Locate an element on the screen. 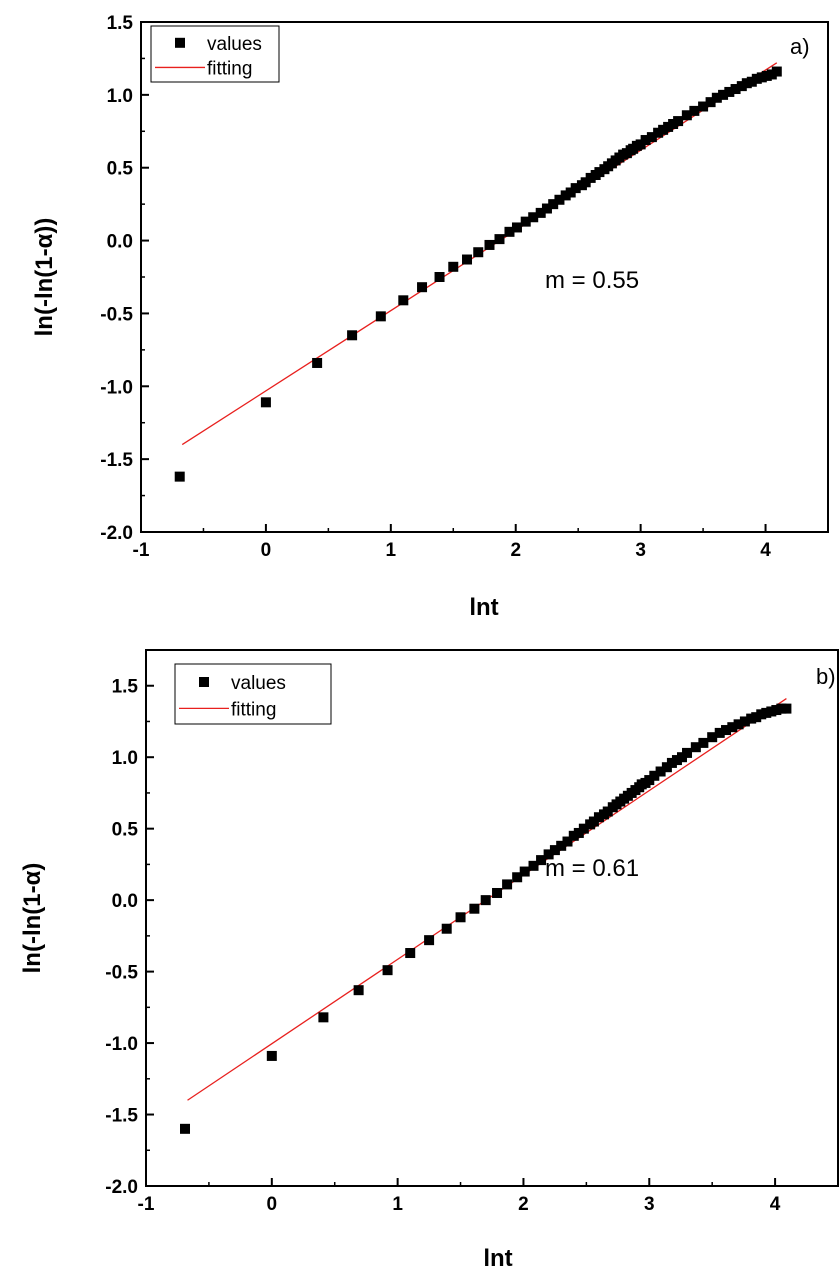 The width and height of the screenshot is (840, 1272). slope-annotation: m = 0.55 is located at coordinates (592, 280).